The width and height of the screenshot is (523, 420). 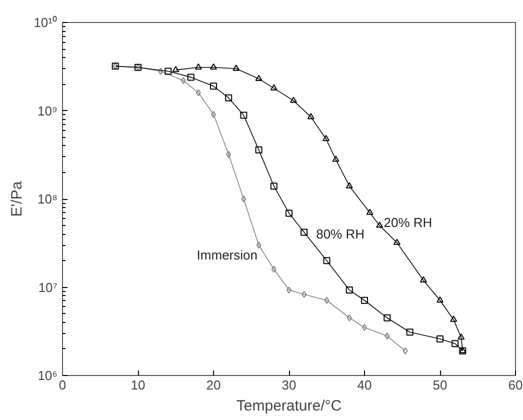 I want to click on y-tick-label: 10⁶, so click(x=48, y=375).